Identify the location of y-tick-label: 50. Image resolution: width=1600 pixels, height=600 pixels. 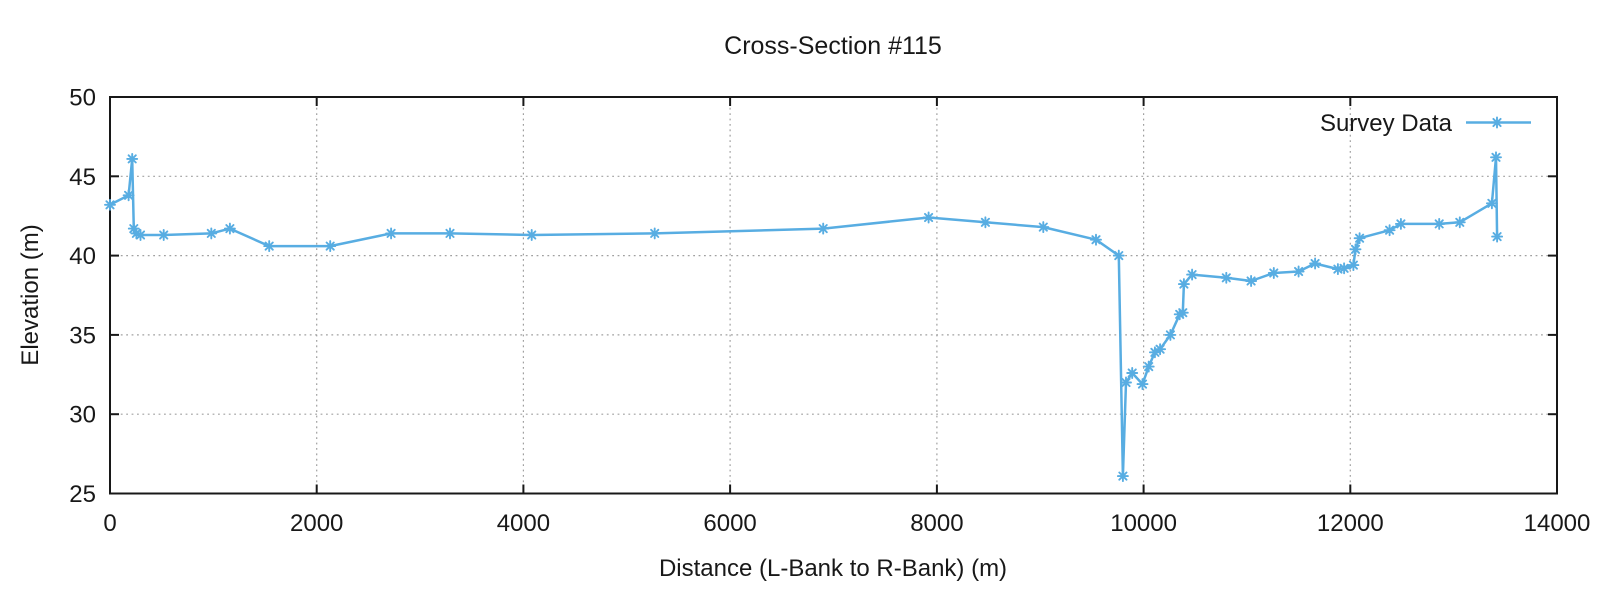
(82, 98).